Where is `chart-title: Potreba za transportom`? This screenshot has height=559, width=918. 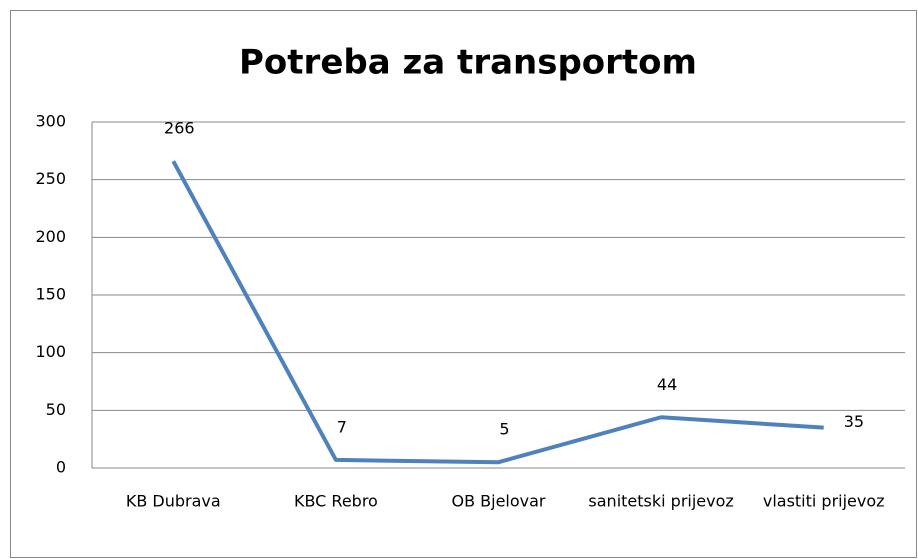 chart-title: Potreba za transportom is located at coordinates (468, 63).